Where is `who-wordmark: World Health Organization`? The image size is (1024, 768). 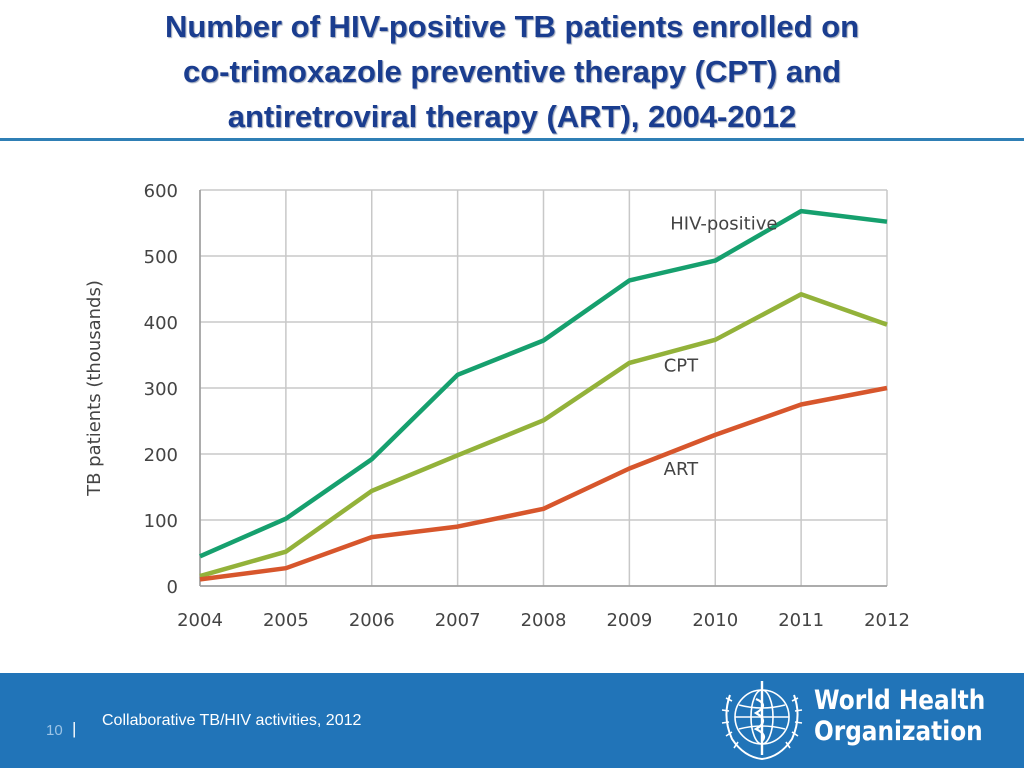
who-wordmark: World Health Organization is located at coordinates (899, 716).